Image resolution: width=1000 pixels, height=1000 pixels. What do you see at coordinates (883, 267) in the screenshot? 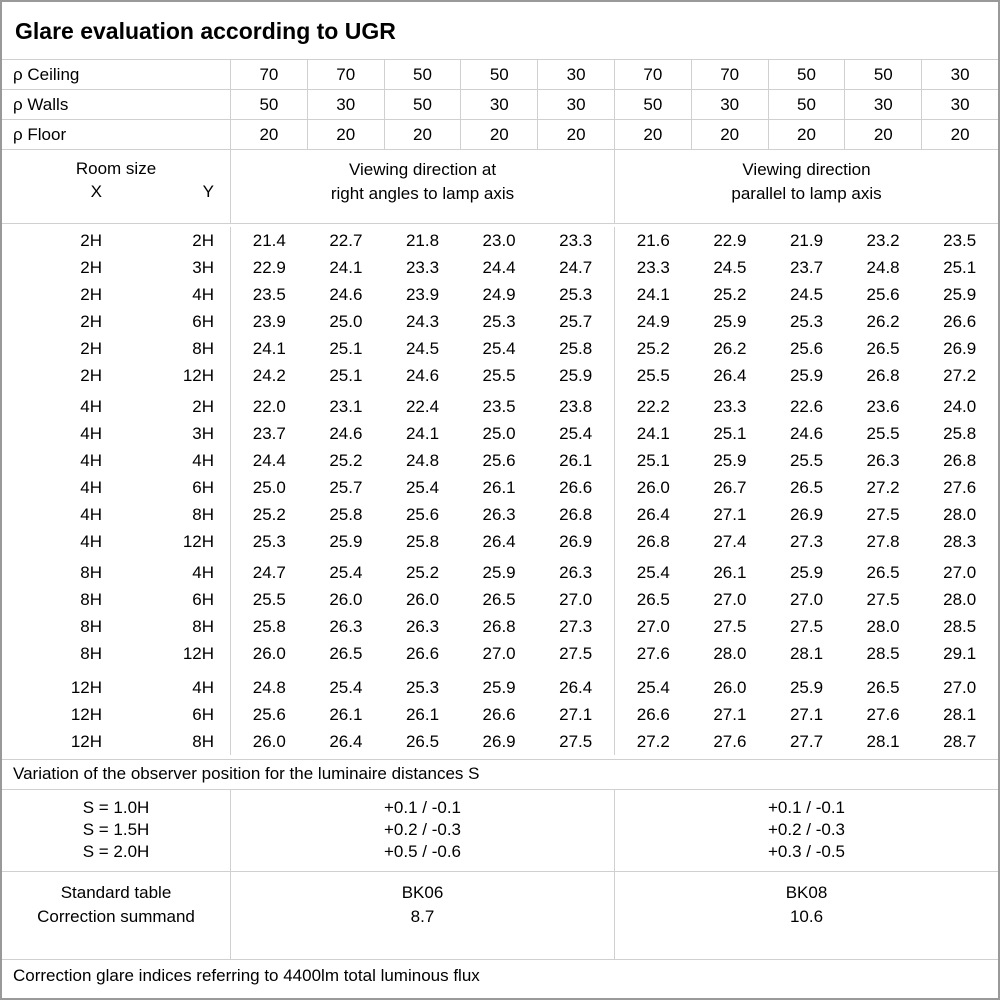
I see `ugr-value-cell: 24.8` at bounding box center [883, 267].